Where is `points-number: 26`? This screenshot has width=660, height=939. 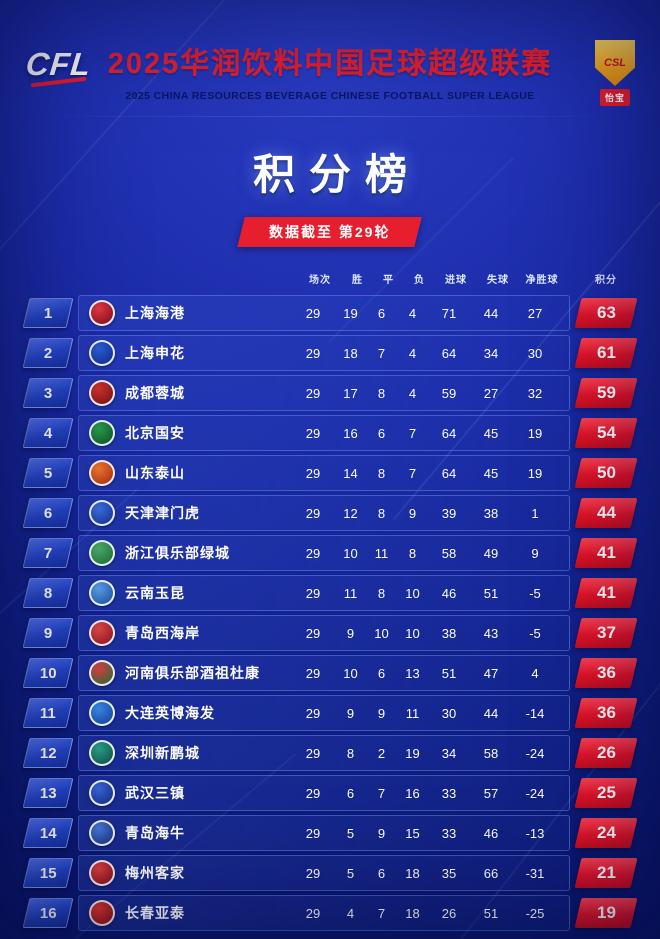 points-number: 26 is located at coordinates (606, 752).